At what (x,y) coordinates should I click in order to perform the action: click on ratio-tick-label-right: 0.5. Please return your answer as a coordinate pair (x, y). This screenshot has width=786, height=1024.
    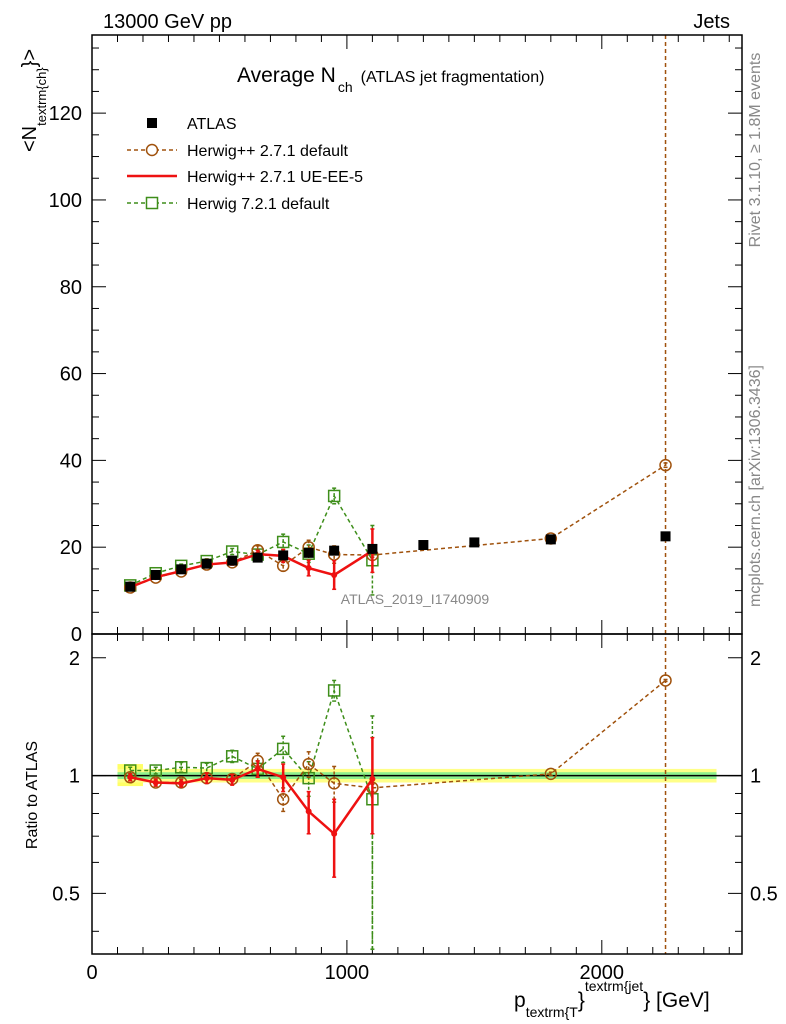
    Looking at the image, I should click on (764, 894).